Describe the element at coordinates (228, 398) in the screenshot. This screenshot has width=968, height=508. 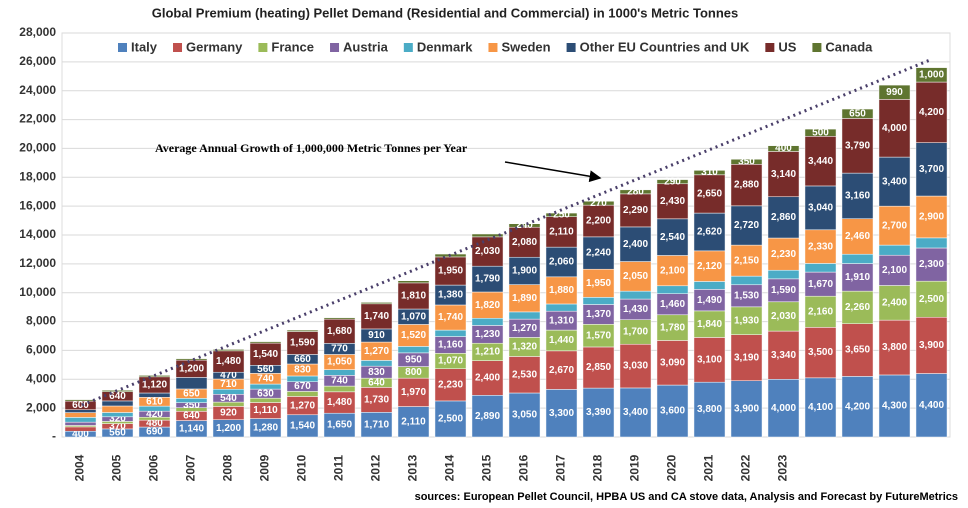
I see `data-label: 540` at that location.